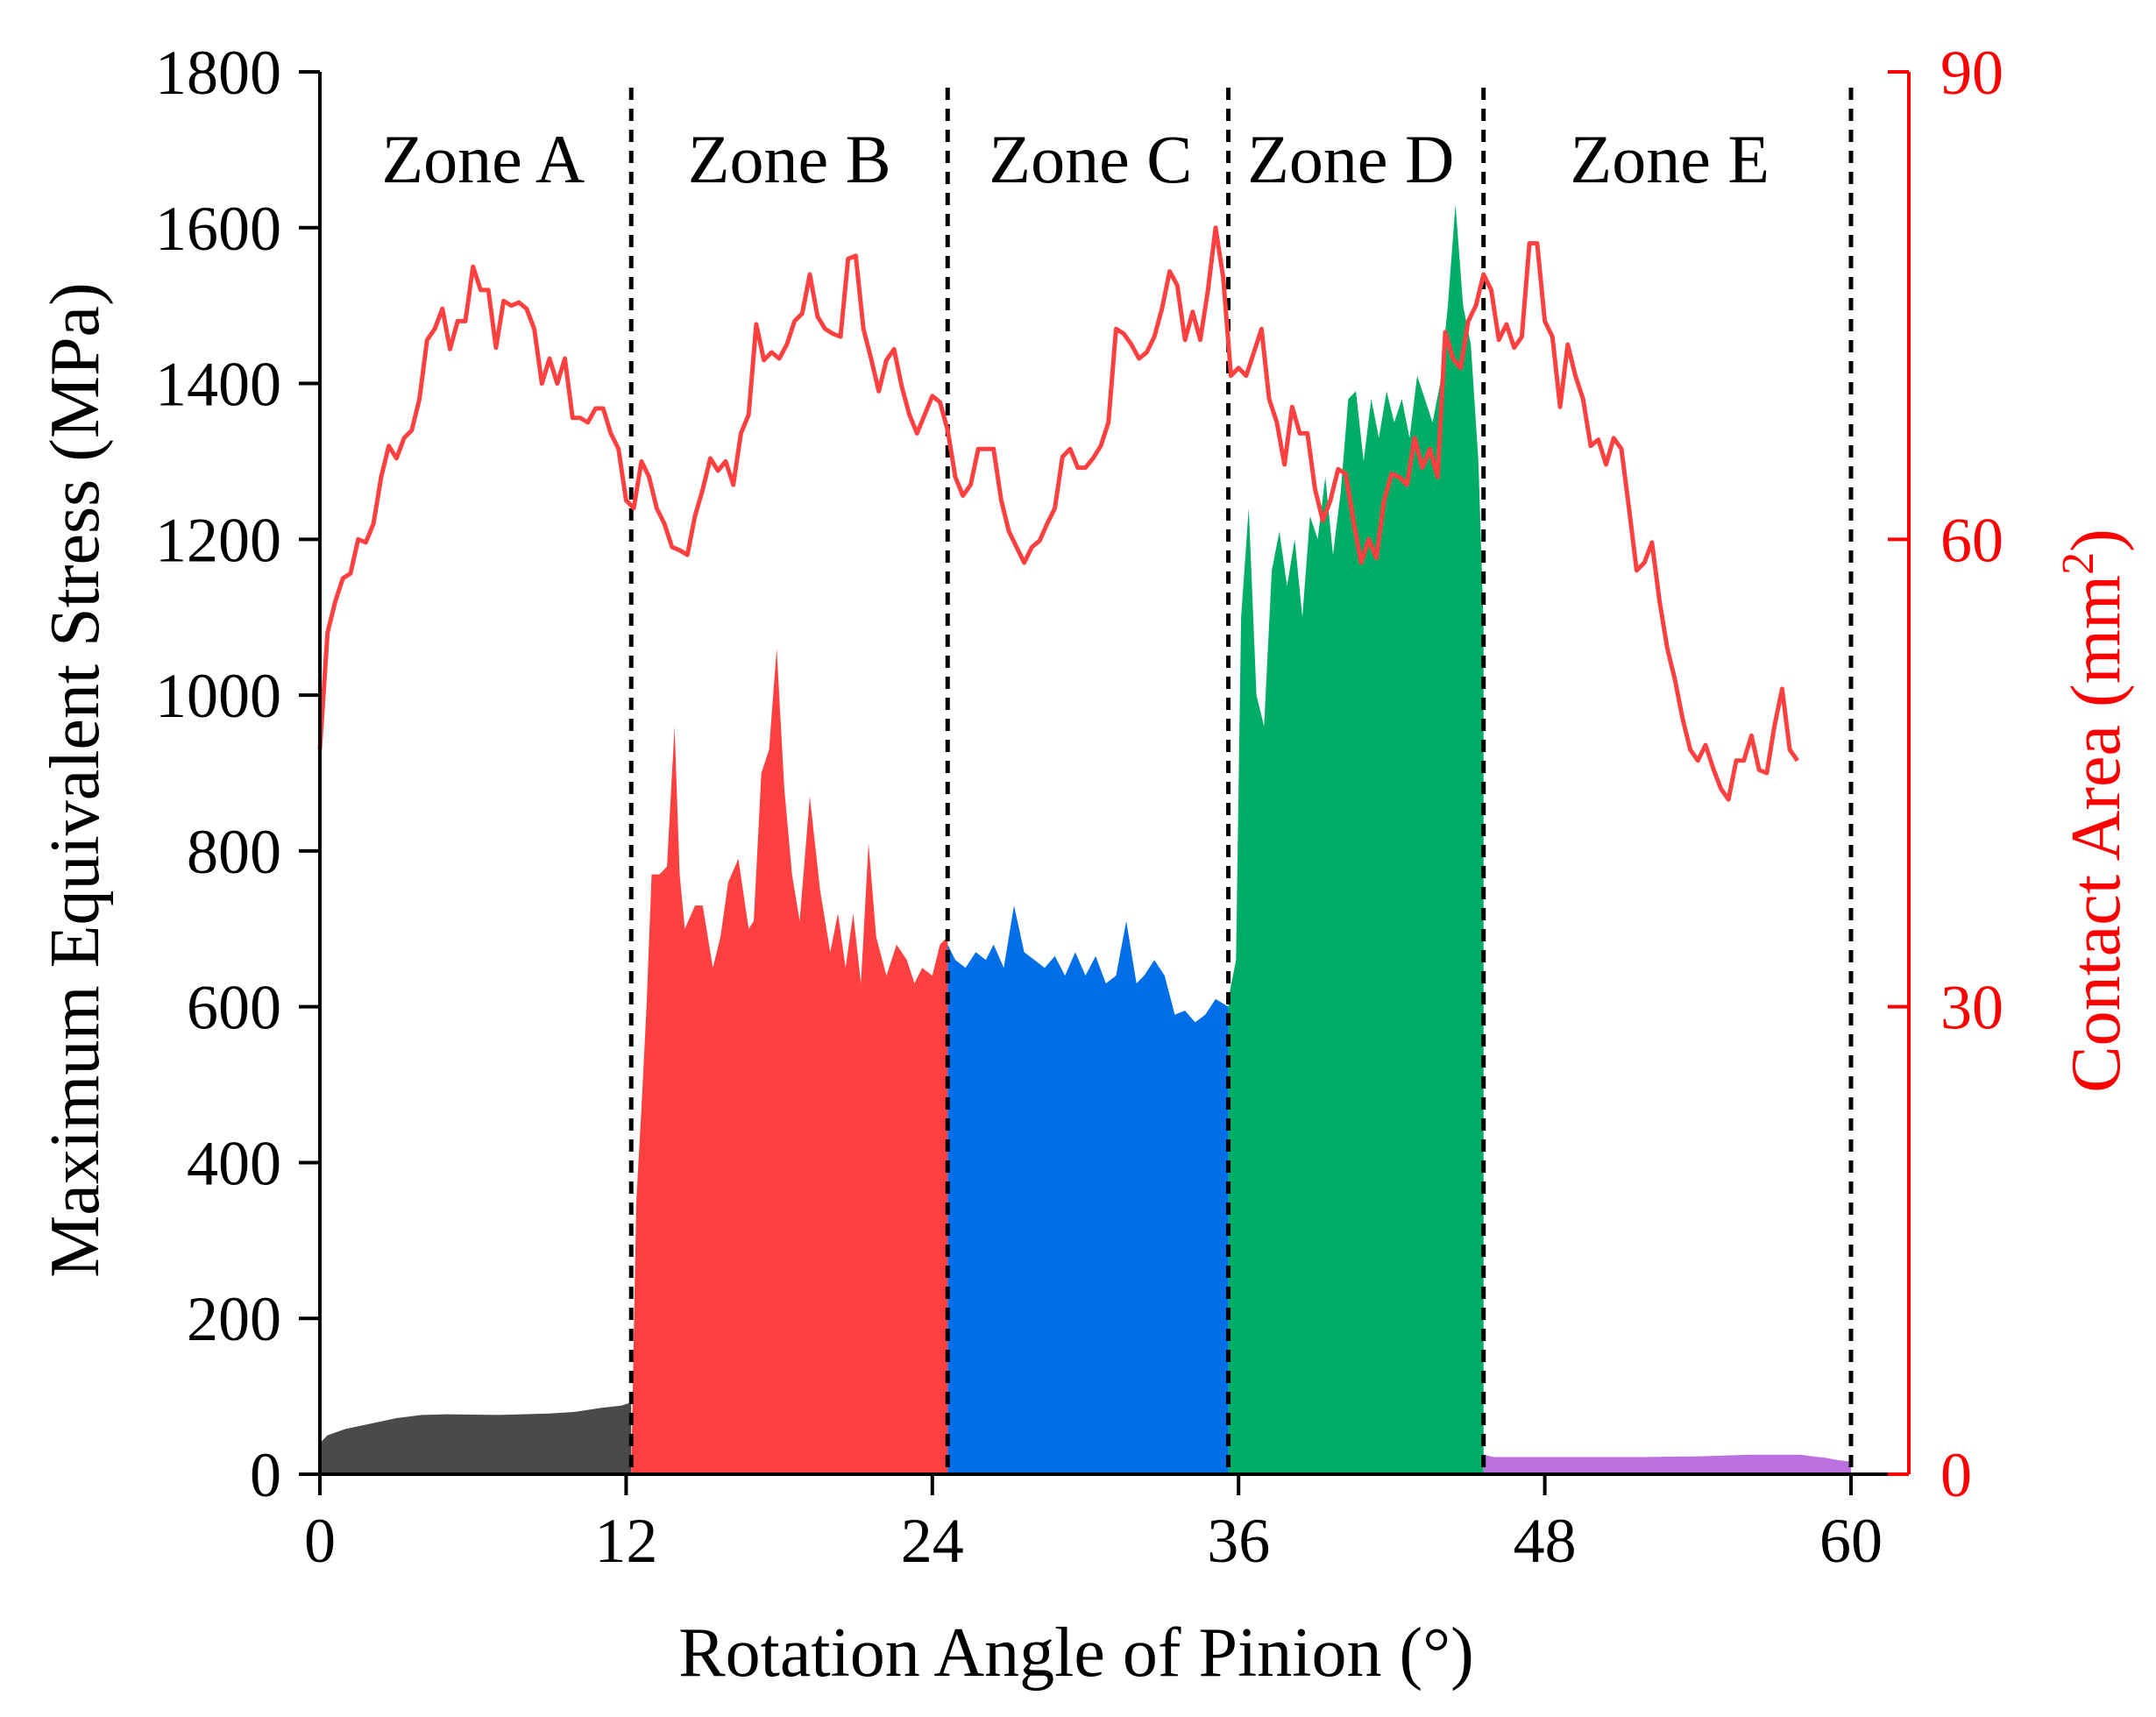 This screenshot has height=1717, width=2156. I want to click on y2-tick-label: 60, so click(1972, 540).